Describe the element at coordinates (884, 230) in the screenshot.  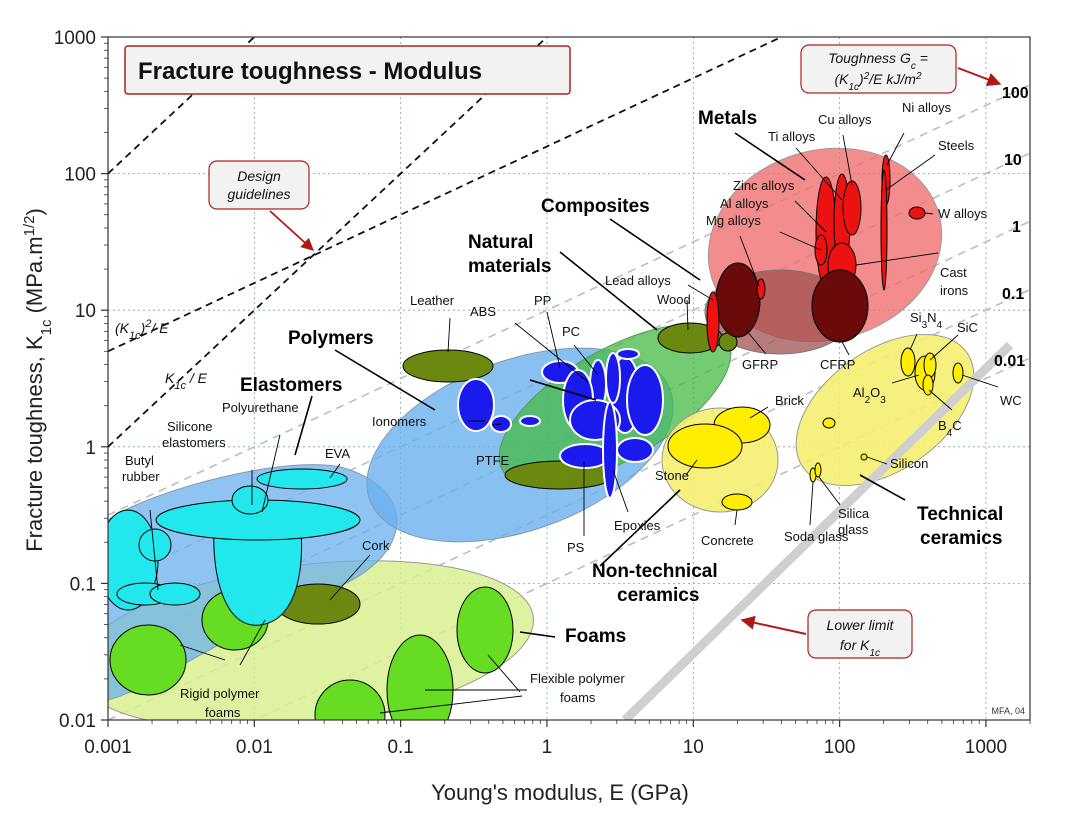
I see `steels-bubble` at that location.